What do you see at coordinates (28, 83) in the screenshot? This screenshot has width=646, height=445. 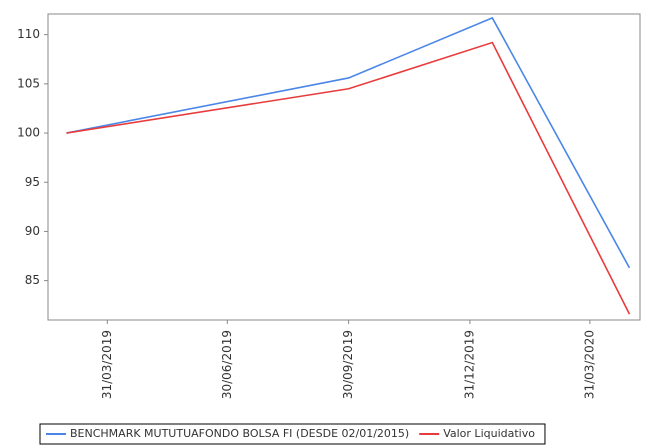 I see `y-tick-label: 105` at bounding box center [28, 83].